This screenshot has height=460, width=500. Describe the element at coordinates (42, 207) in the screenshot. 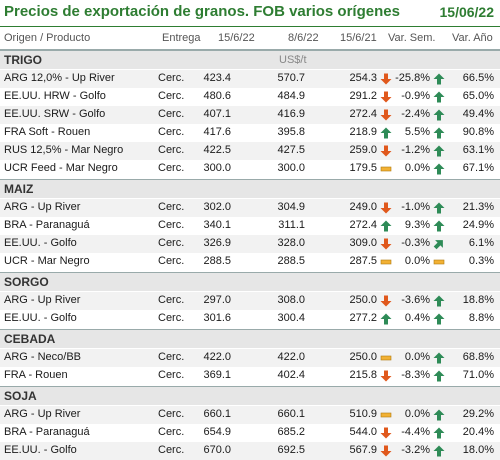

I see `product-name: ARG - Up River` at that location.